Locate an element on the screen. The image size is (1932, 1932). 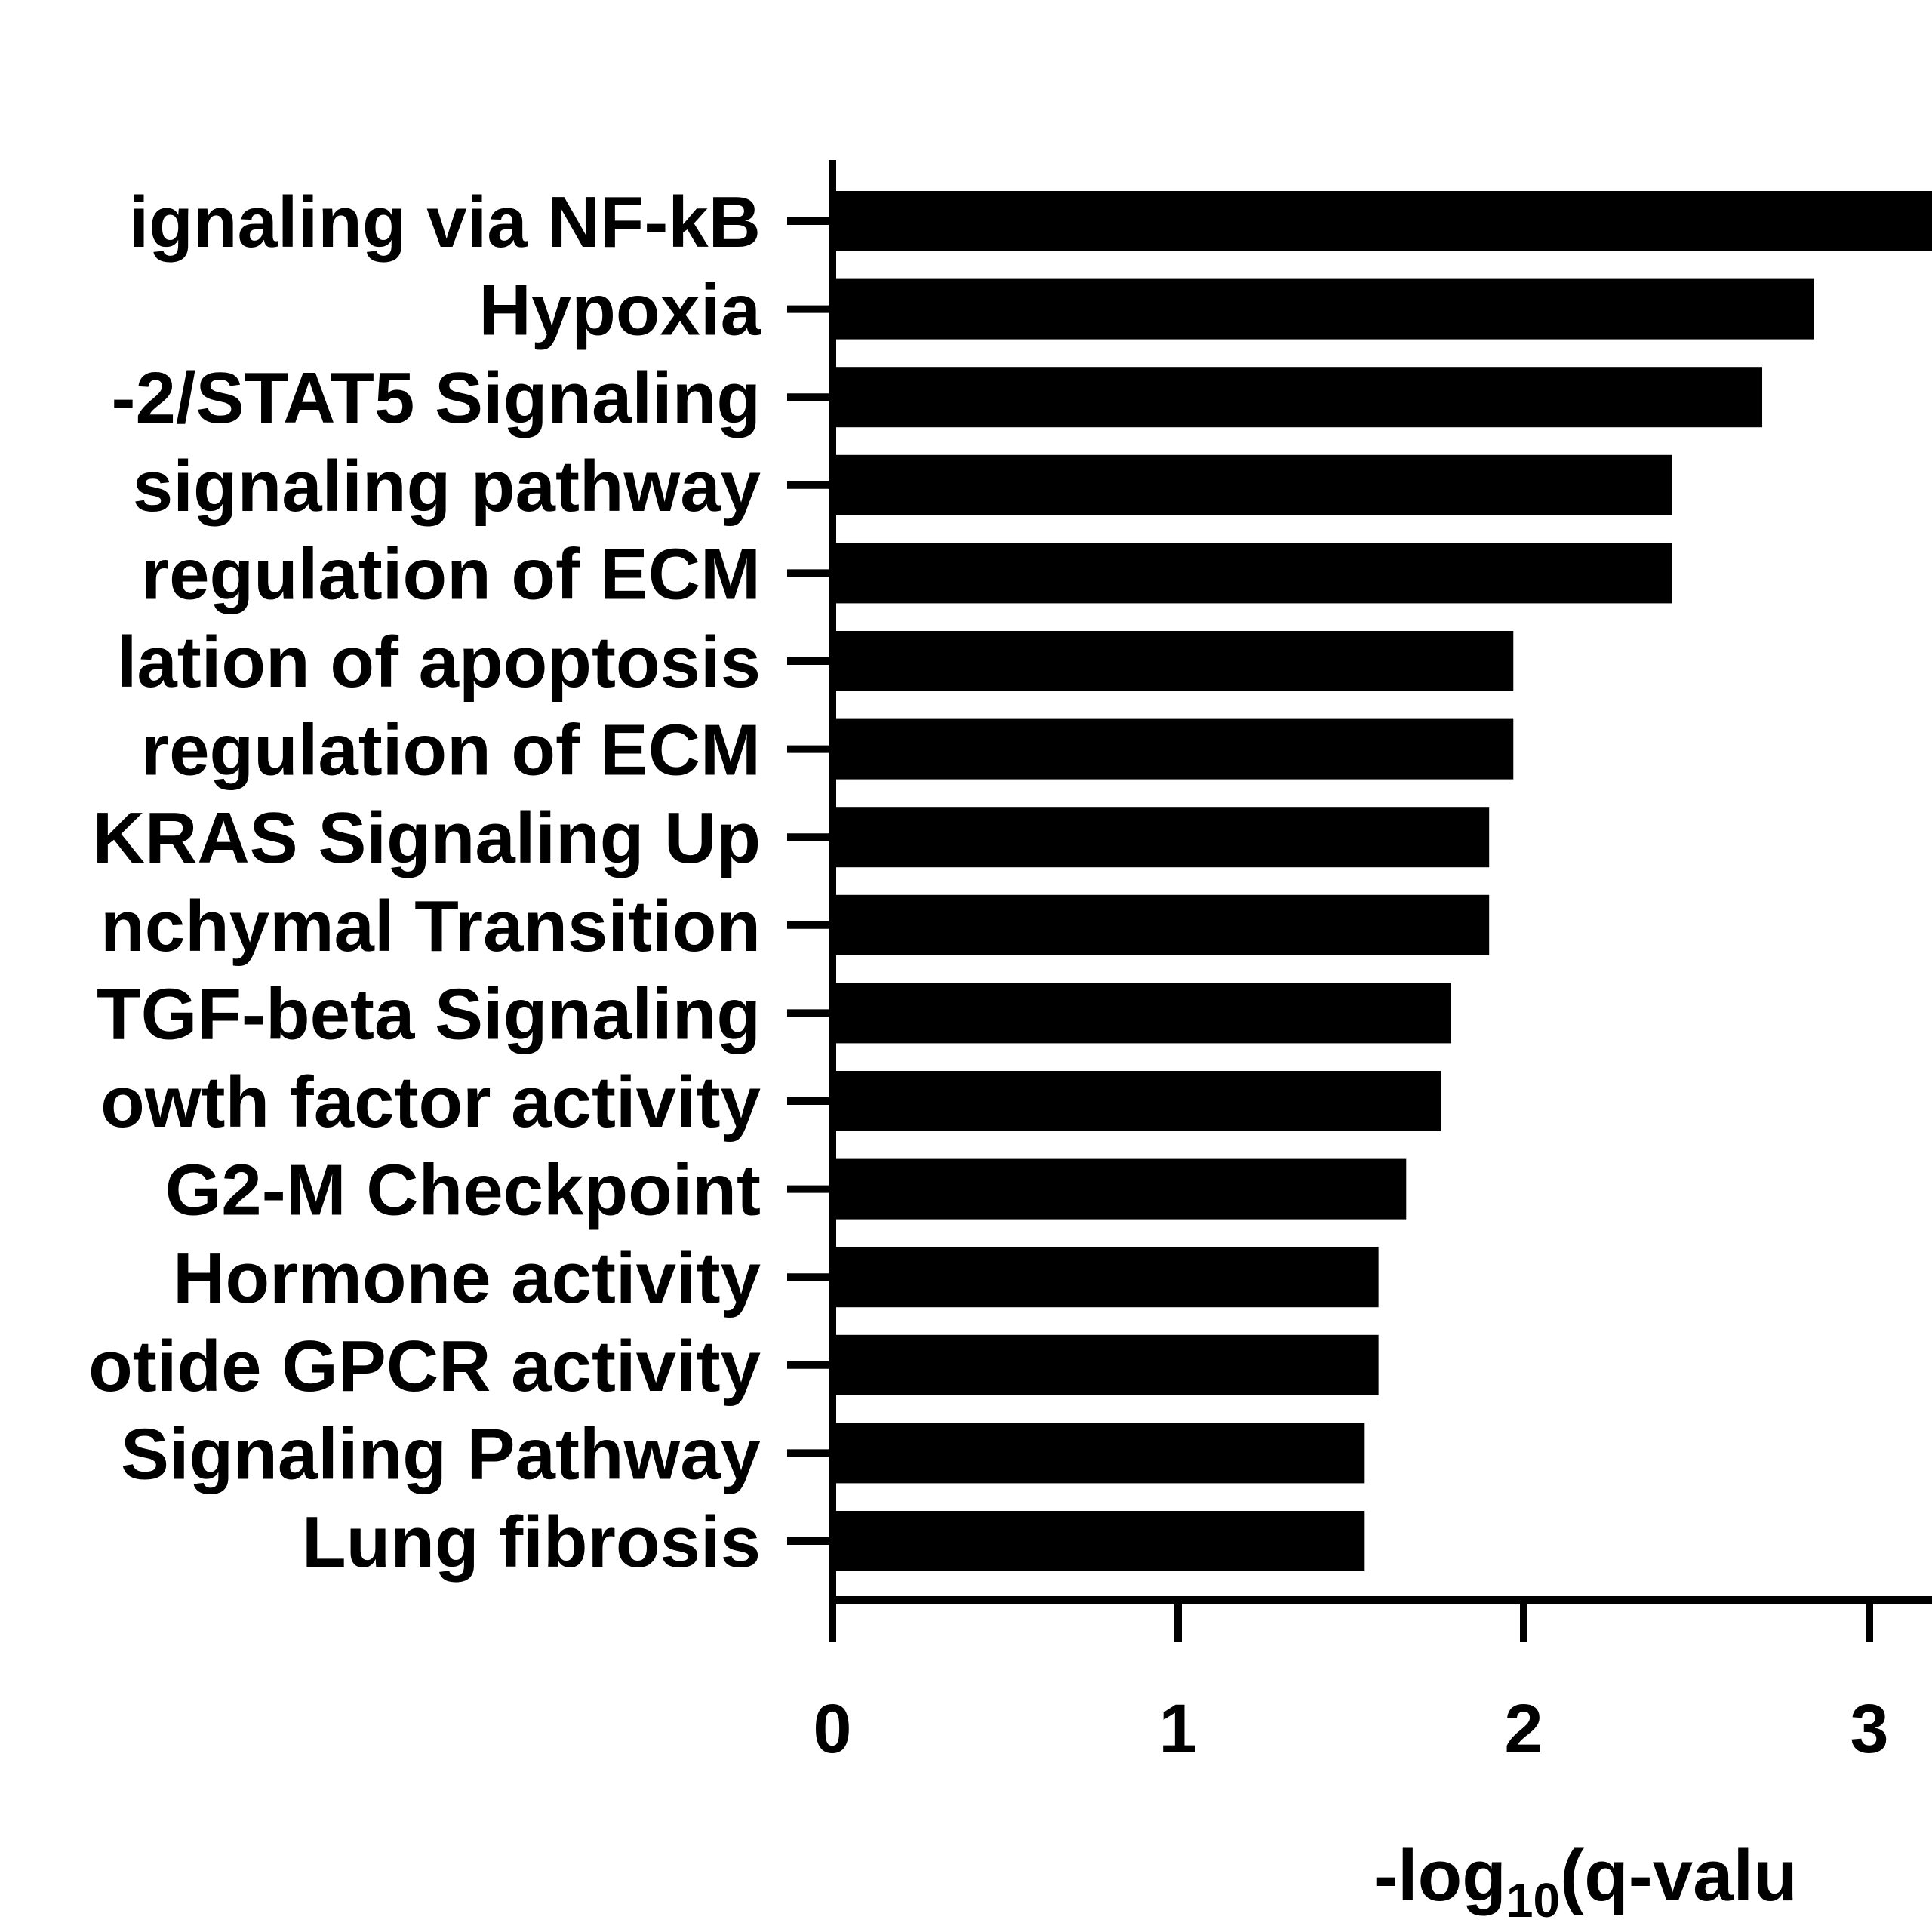
x-axis-title-prefix: -log is located at coordinates (1440, 1875).